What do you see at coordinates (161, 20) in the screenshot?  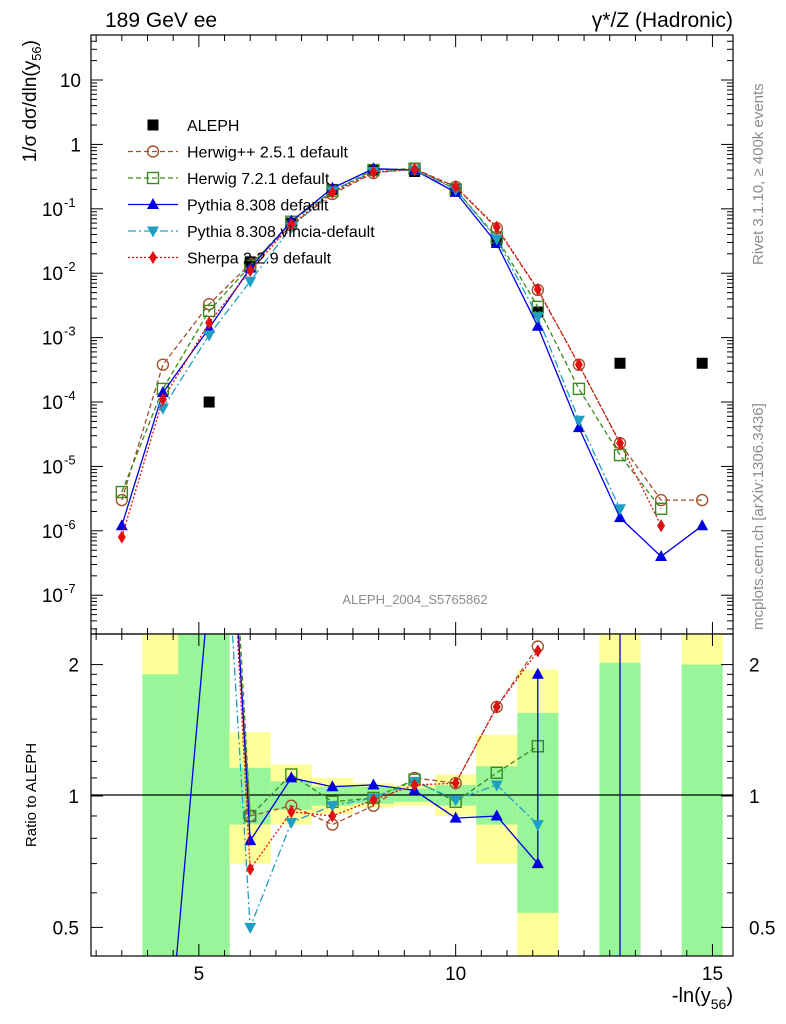 I see `plot-title-left: 189 GeV ee` at bounding box center [161, 20].